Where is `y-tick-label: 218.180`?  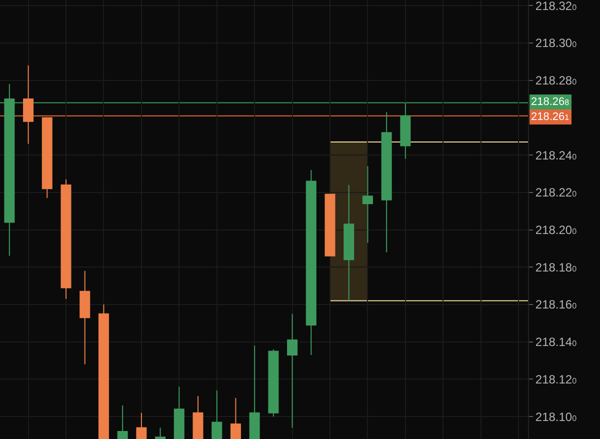 y-tick-label: 218.180 is located at coordinates (556, 267).